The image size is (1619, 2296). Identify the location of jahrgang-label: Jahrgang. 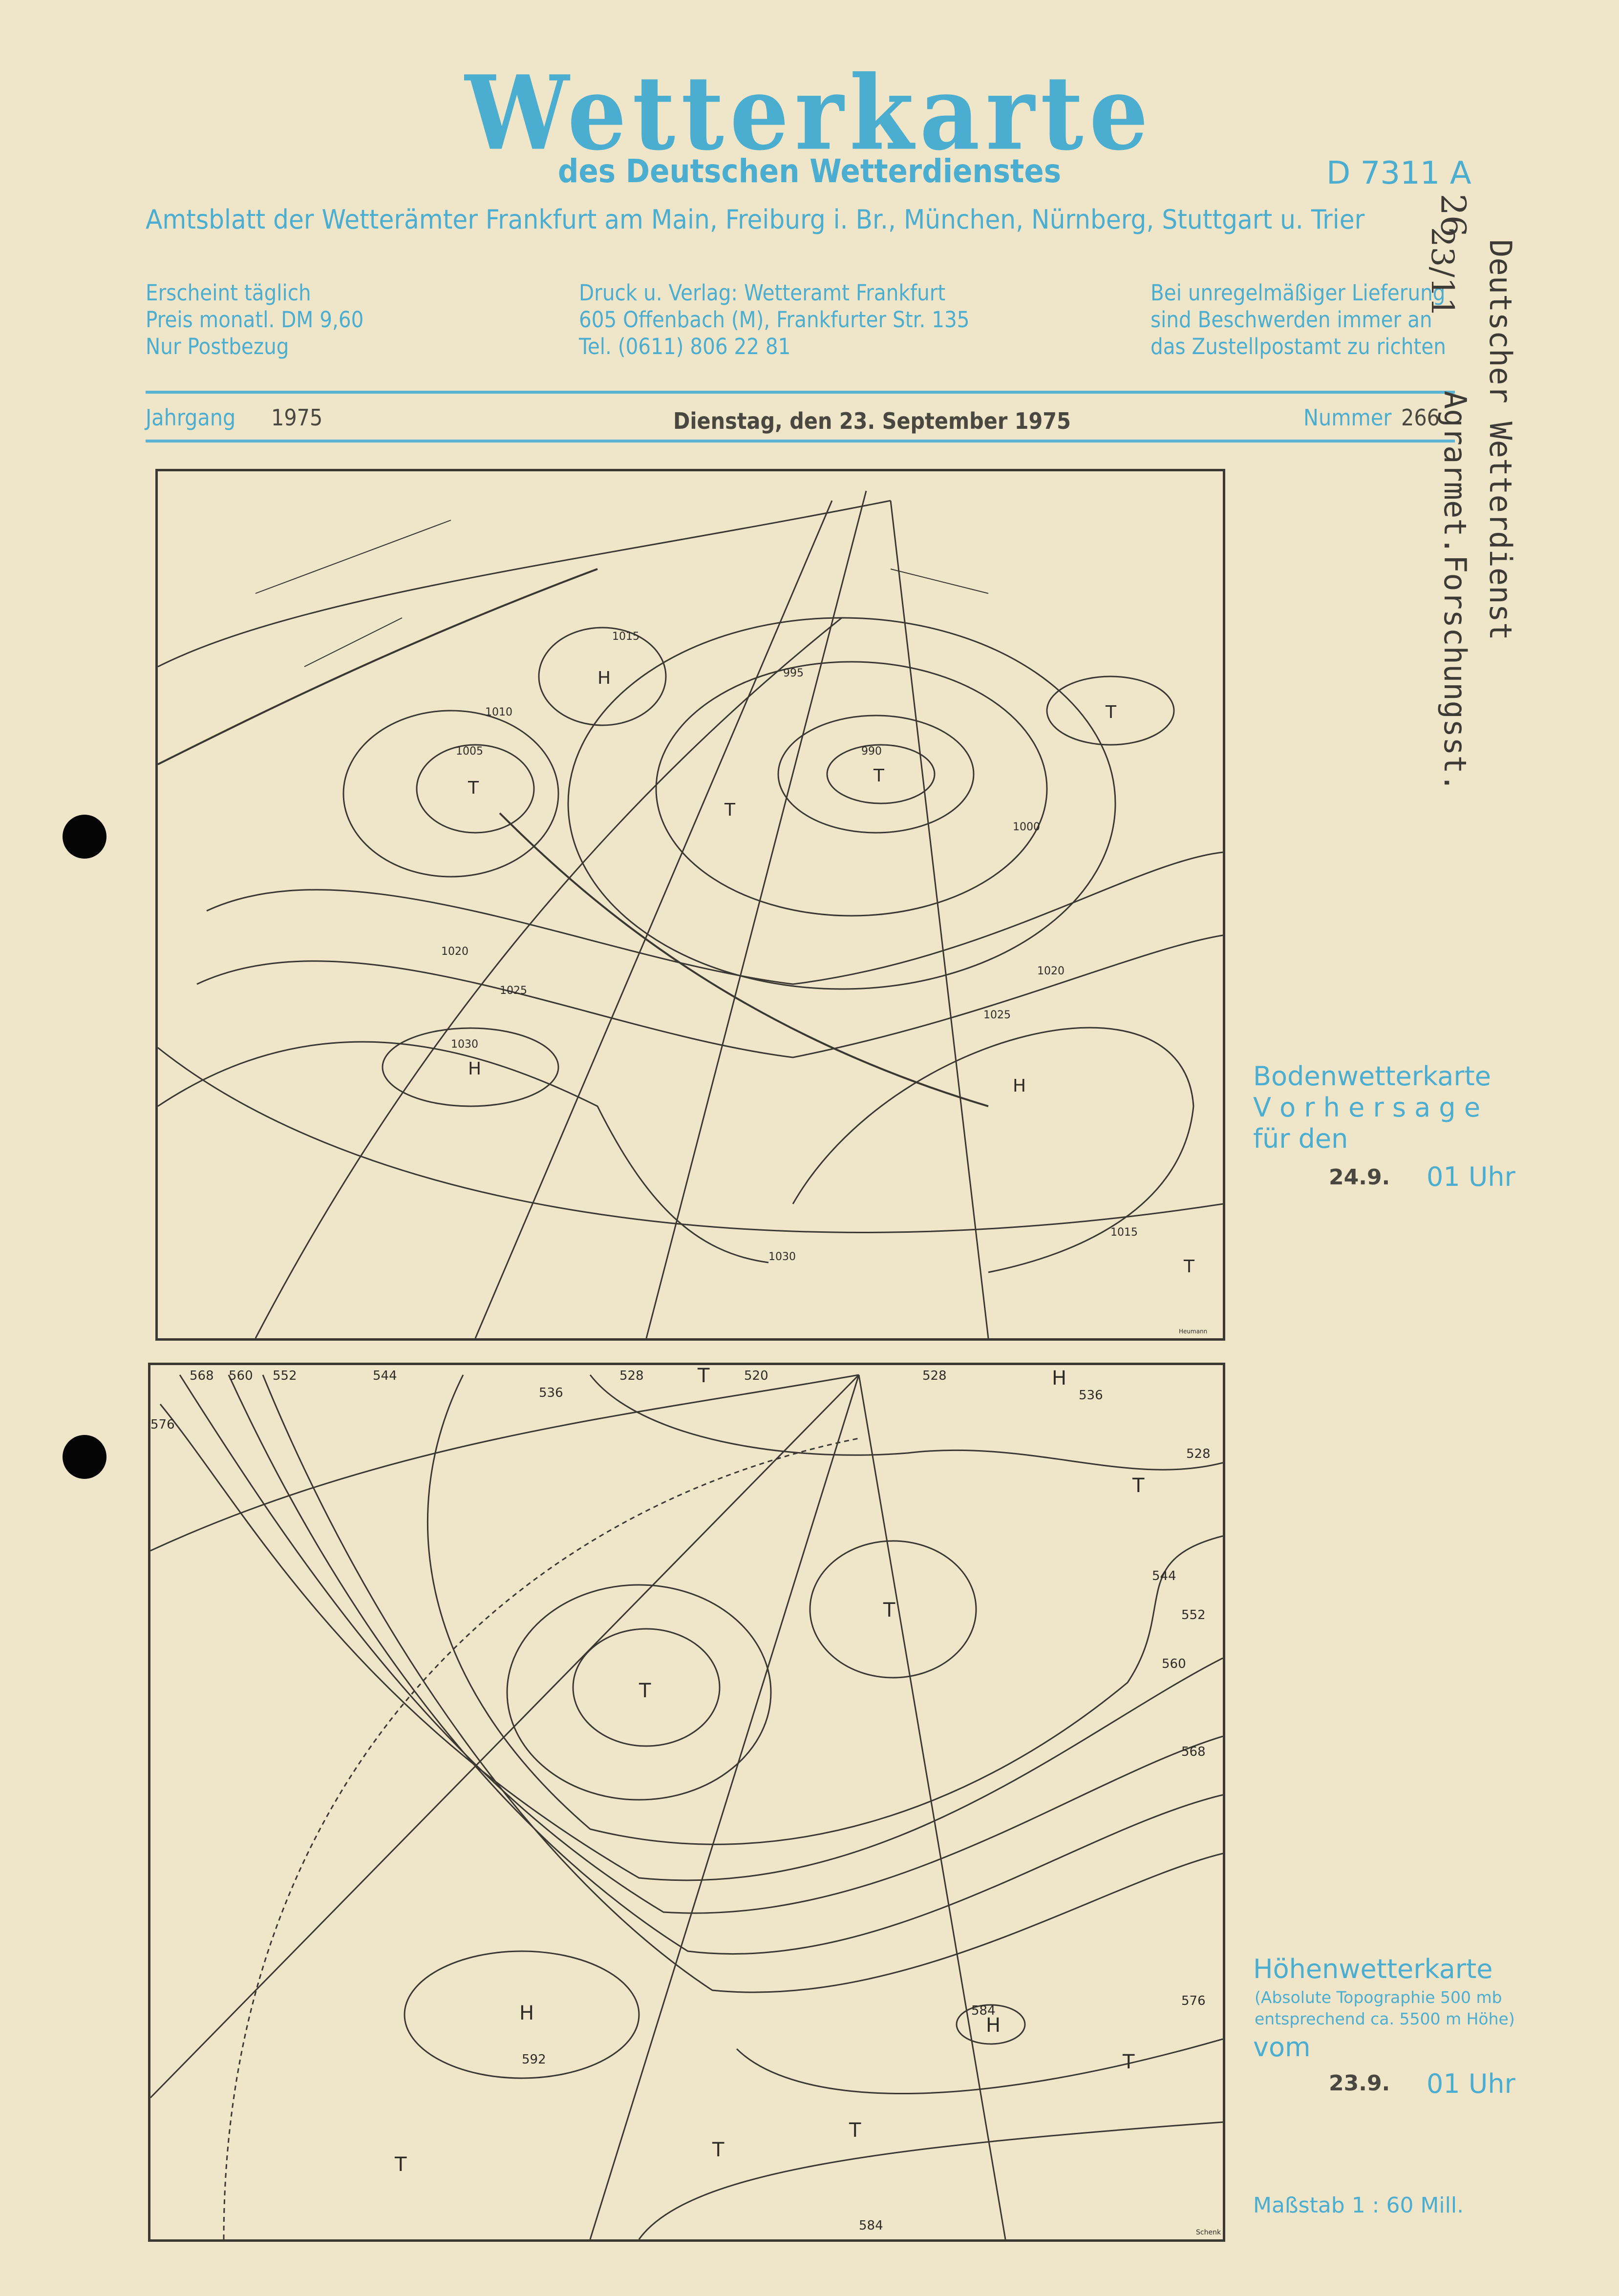
(191, 417).